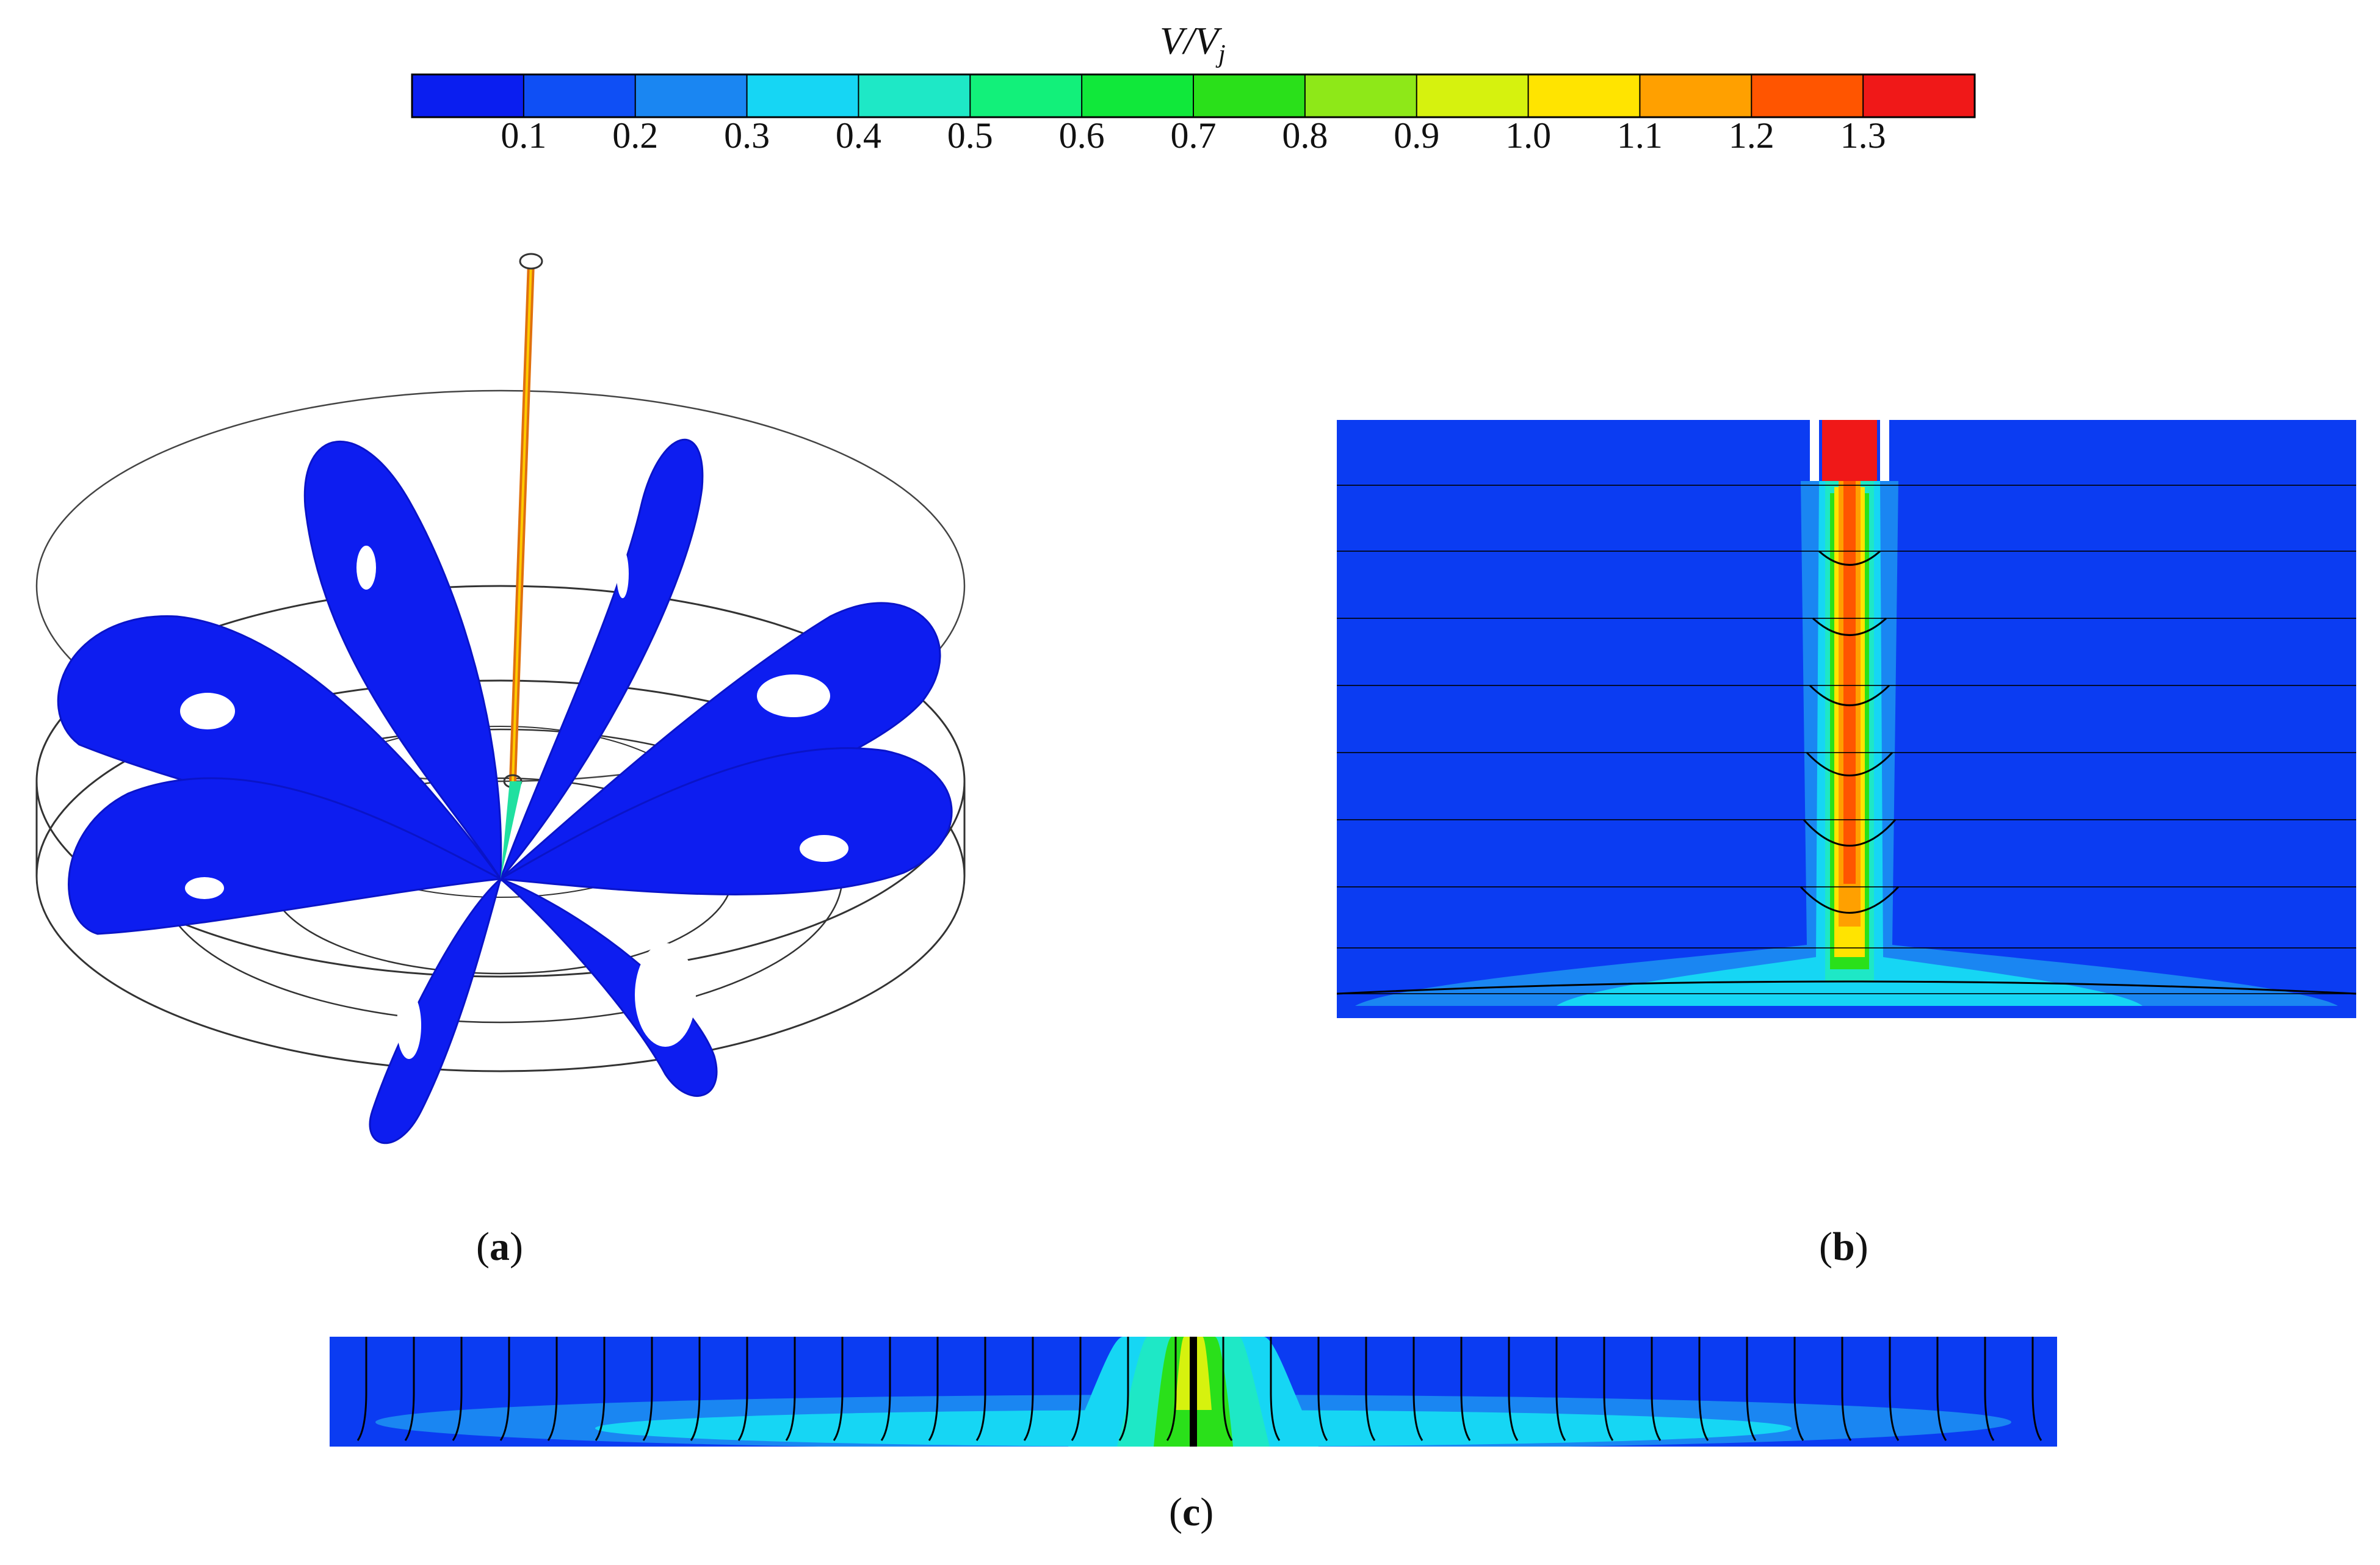  What do you see at coordinates (1863, 135) in the screenshot?
I see `colorbar-tick-label: 1.3` at bounding box center [1863, 135].